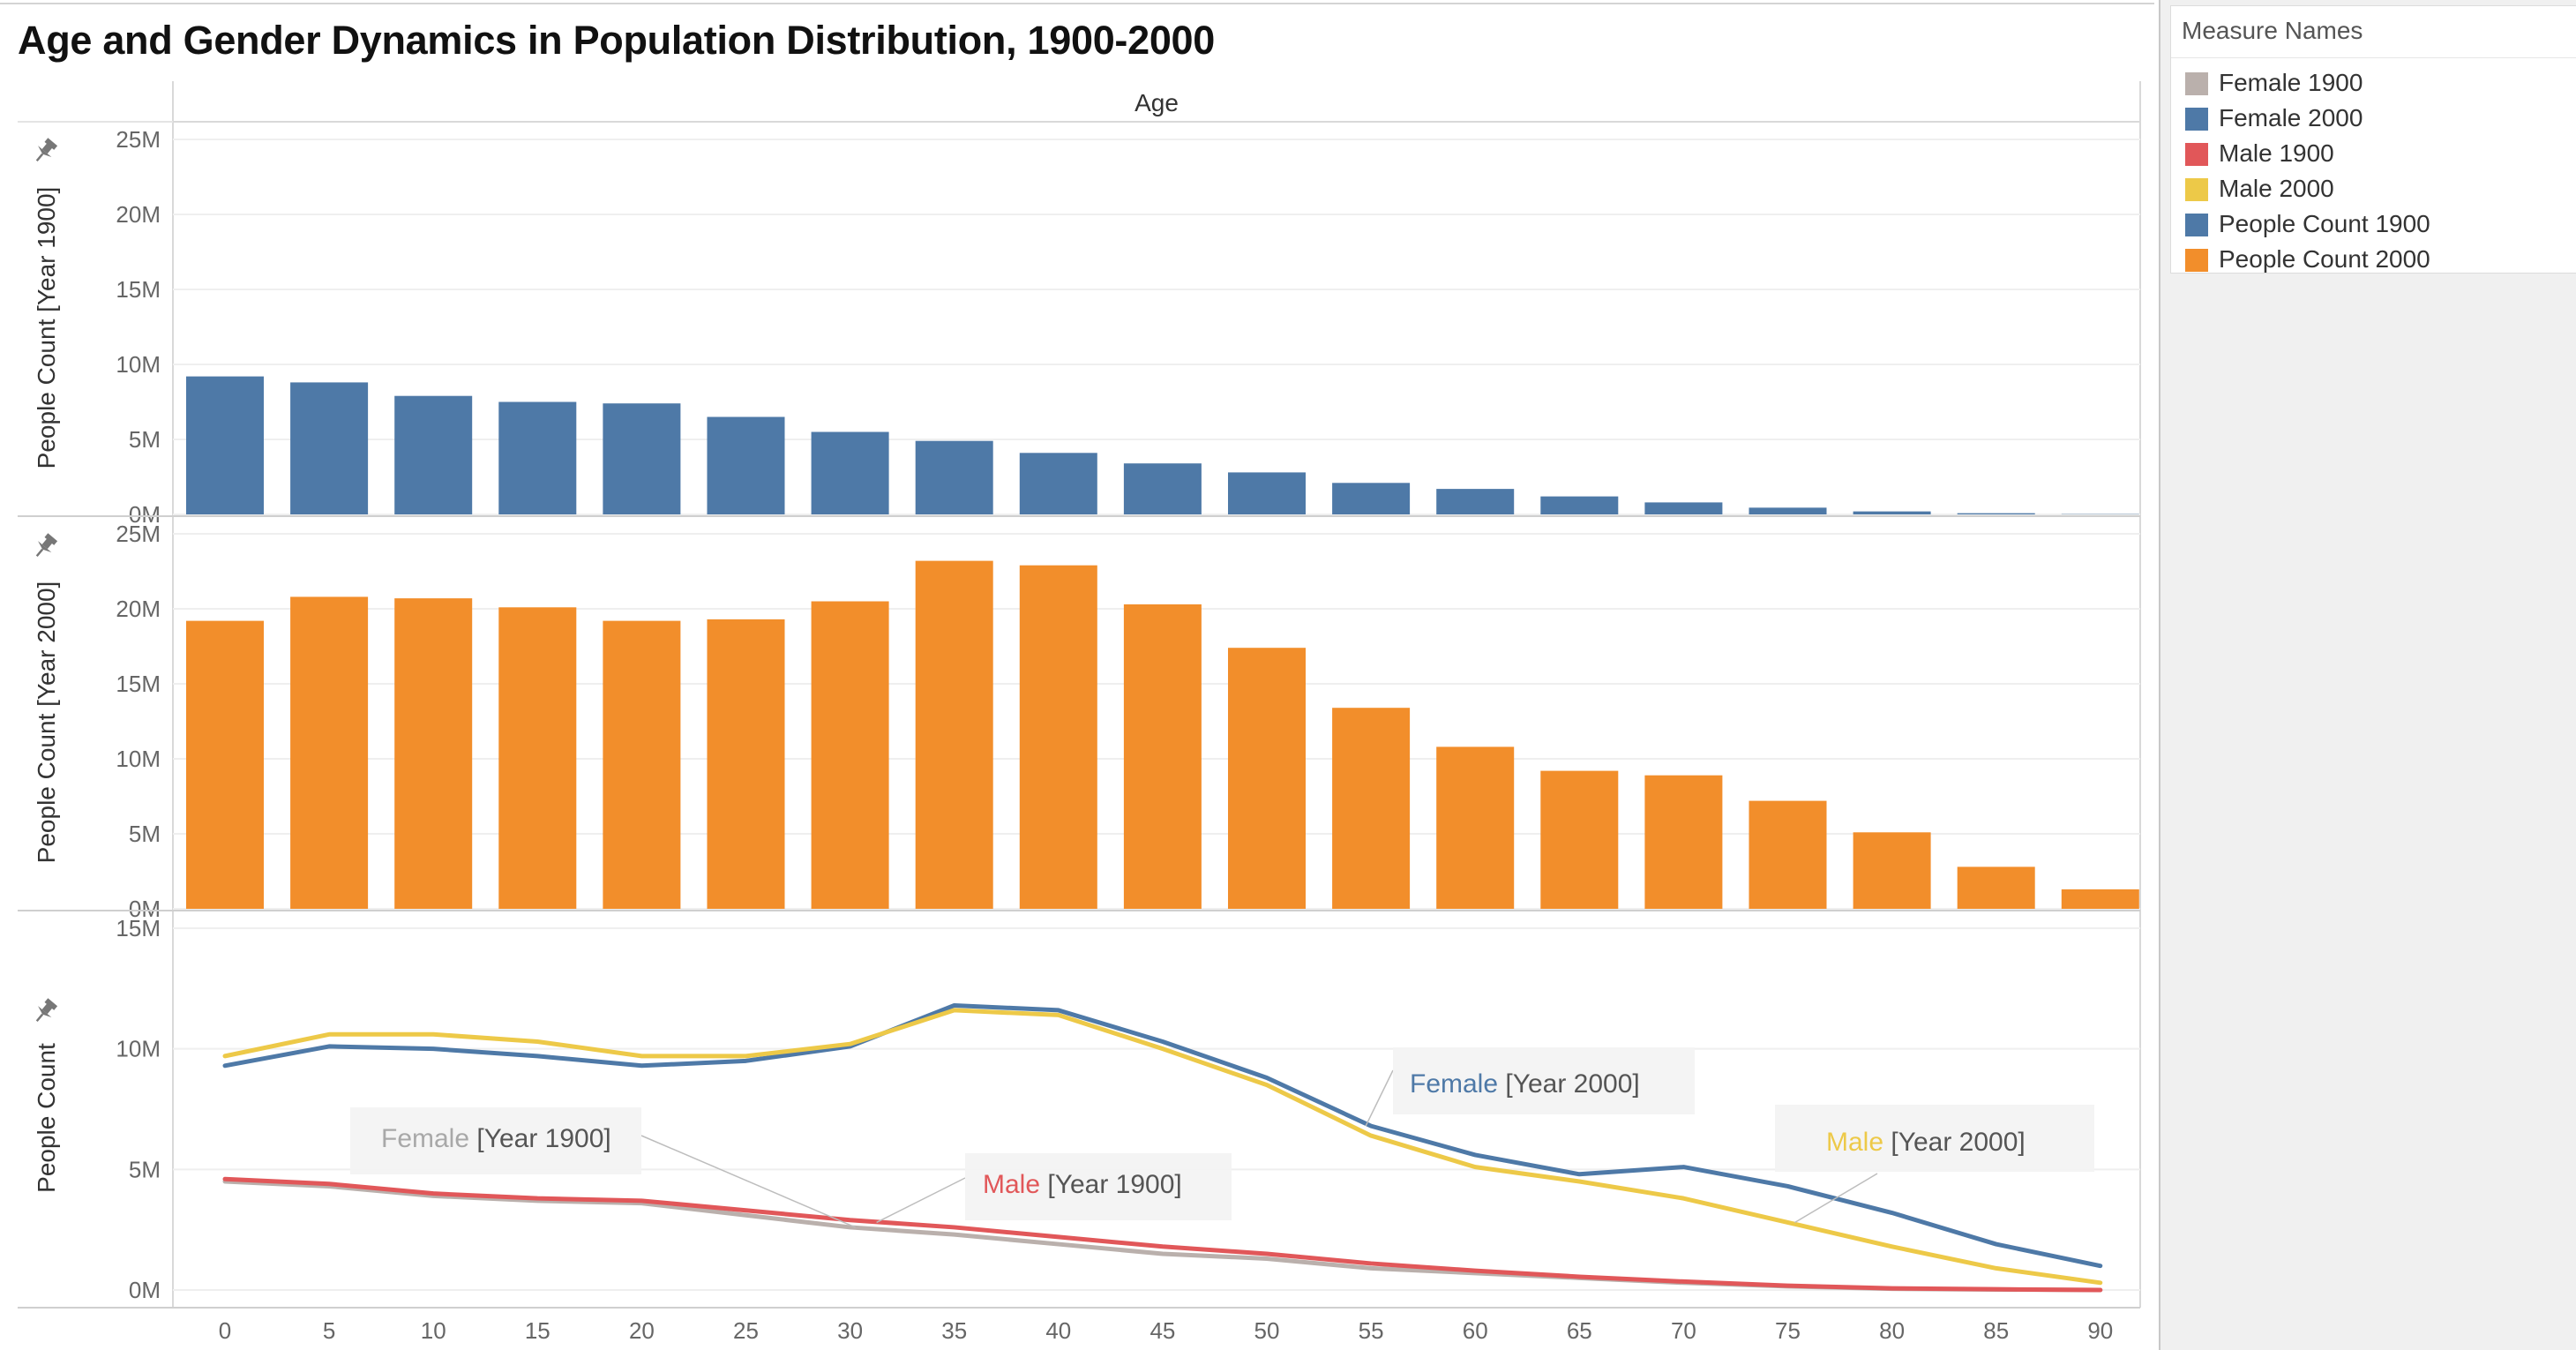 This screenshot has height=1350, width=2576. I want to click on legend-item-female-2000: Female 2000, so click(2374, 118).